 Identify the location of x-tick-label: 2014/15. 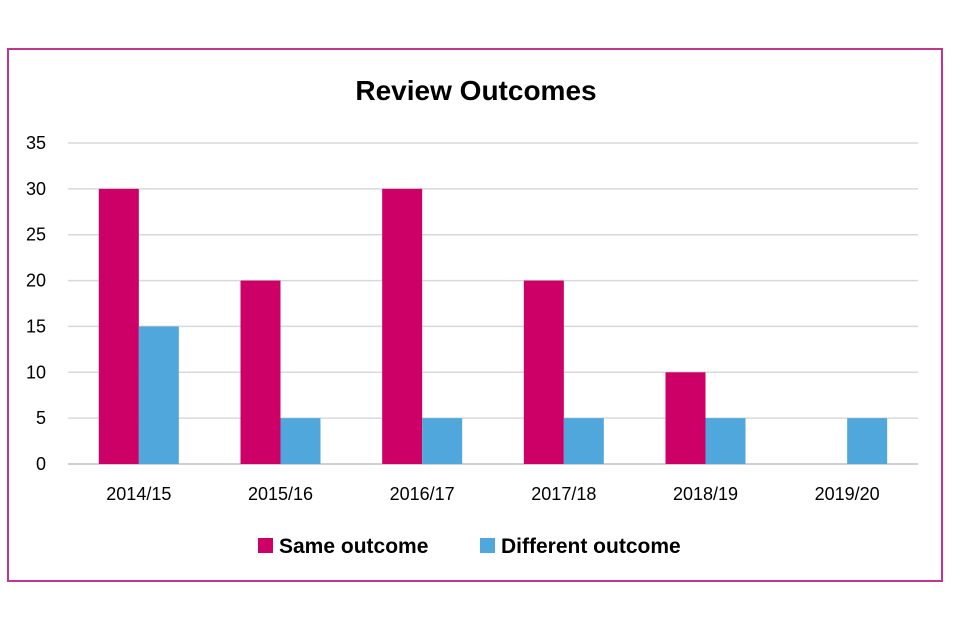
(138, 494).